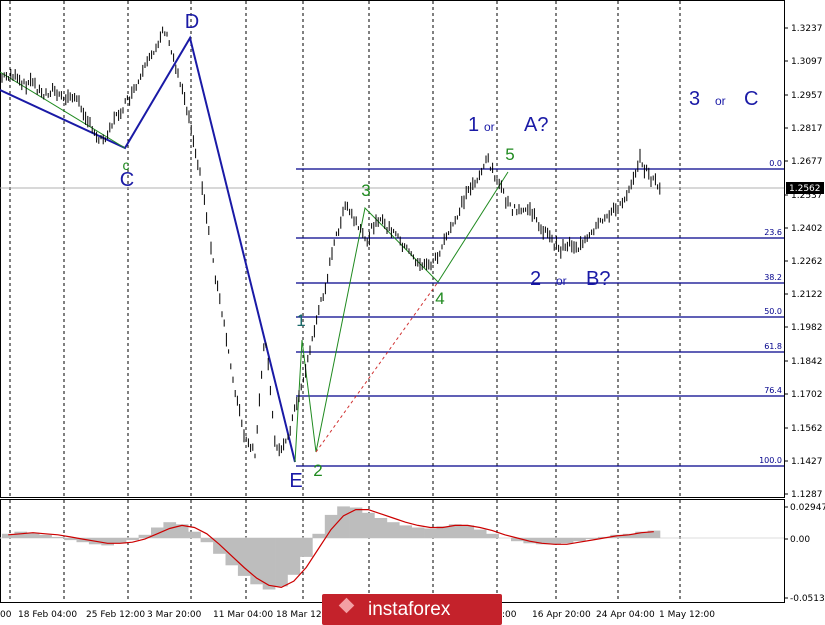 The image size is (825, 625). I want to click on price-tick-label: 1.2122, so click(807, 295).